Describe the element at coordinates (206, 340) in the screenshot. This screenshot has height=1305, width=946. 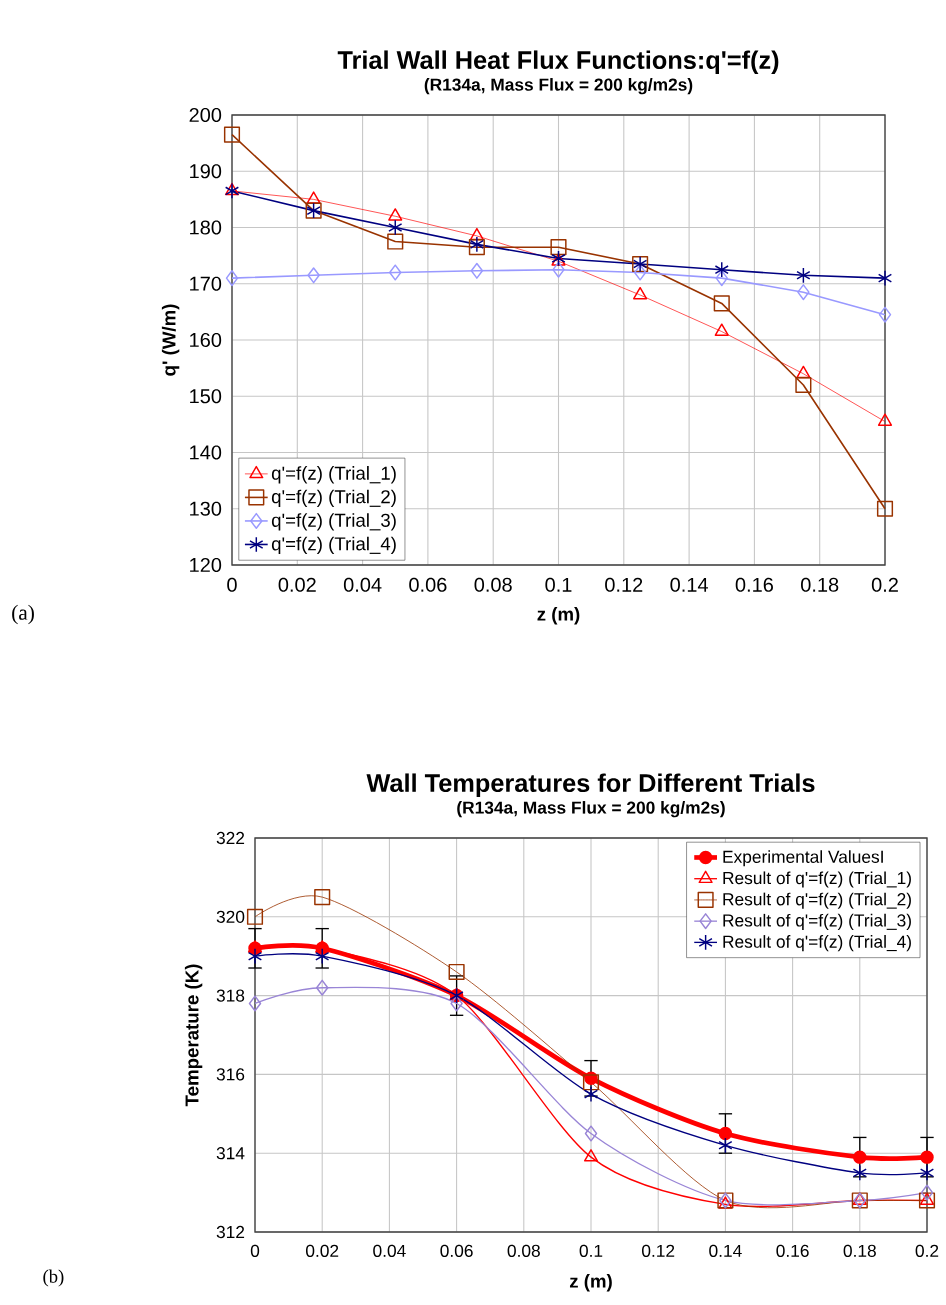
I see `y-tick-label: 160` at that location.